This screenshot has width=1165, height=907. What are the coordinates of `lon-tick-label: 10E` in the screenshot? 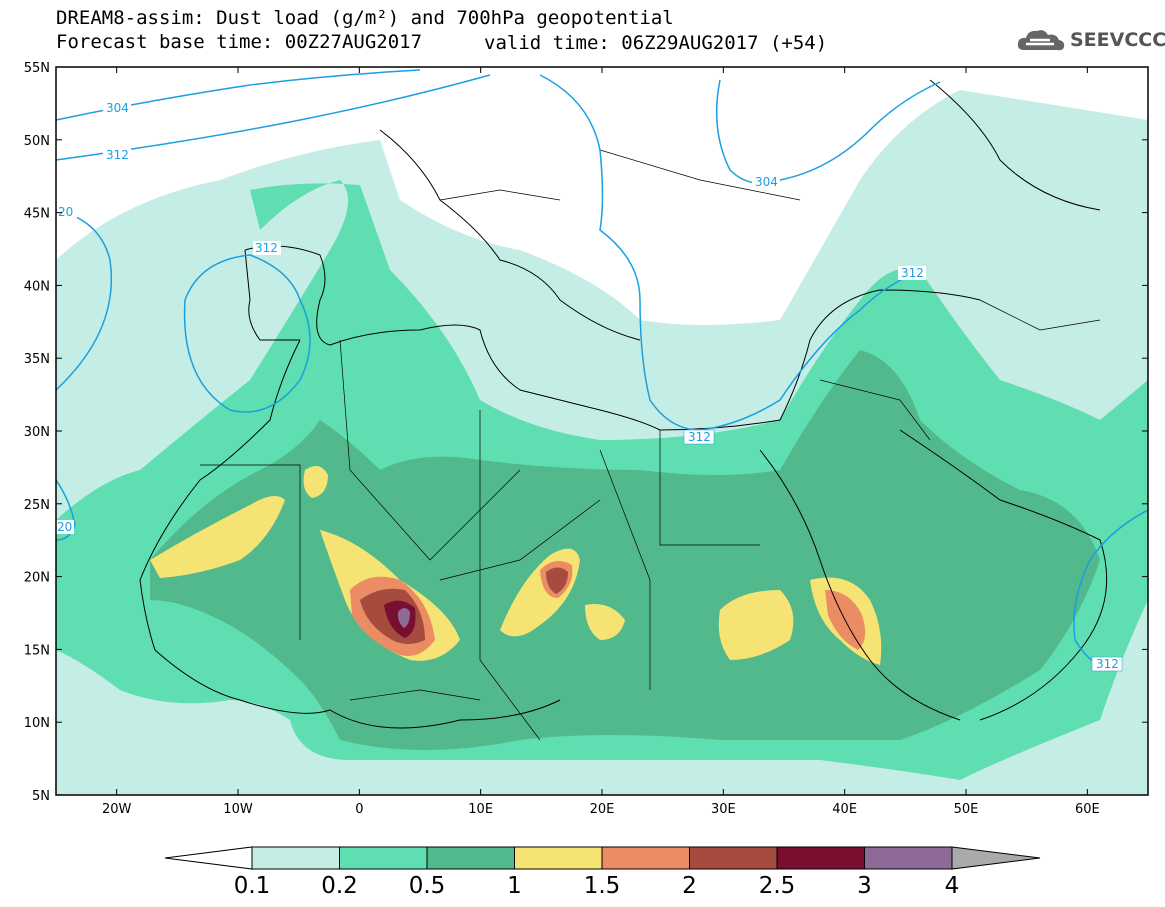 It's located at (480, 809).